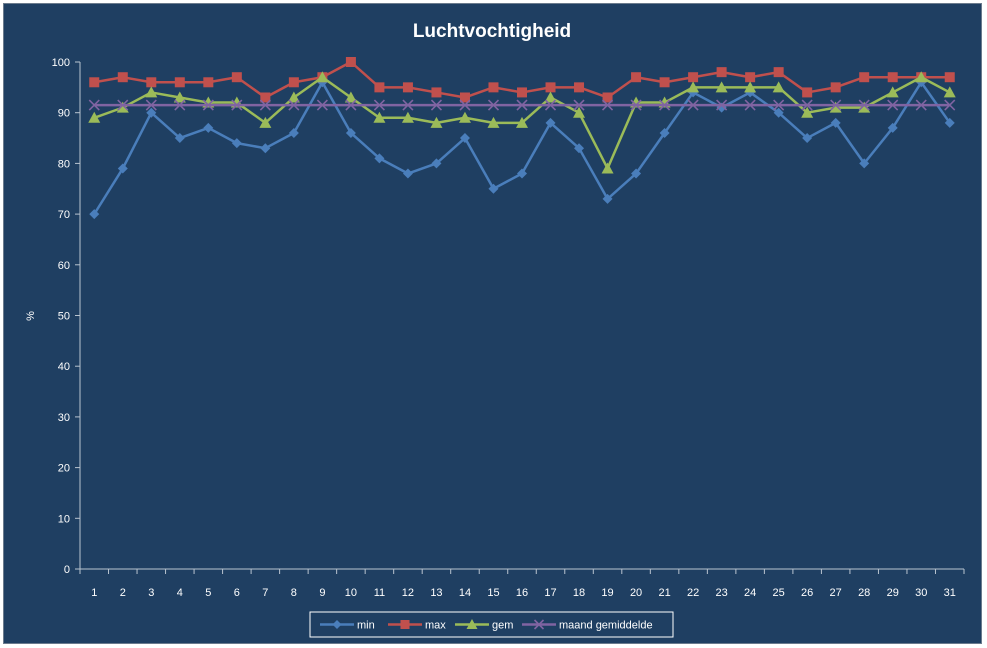 This screenshot has height=648, width=987. Describe the element at coordinates (435, 626) in the screenshot. I see `legend-label: max` at that location.